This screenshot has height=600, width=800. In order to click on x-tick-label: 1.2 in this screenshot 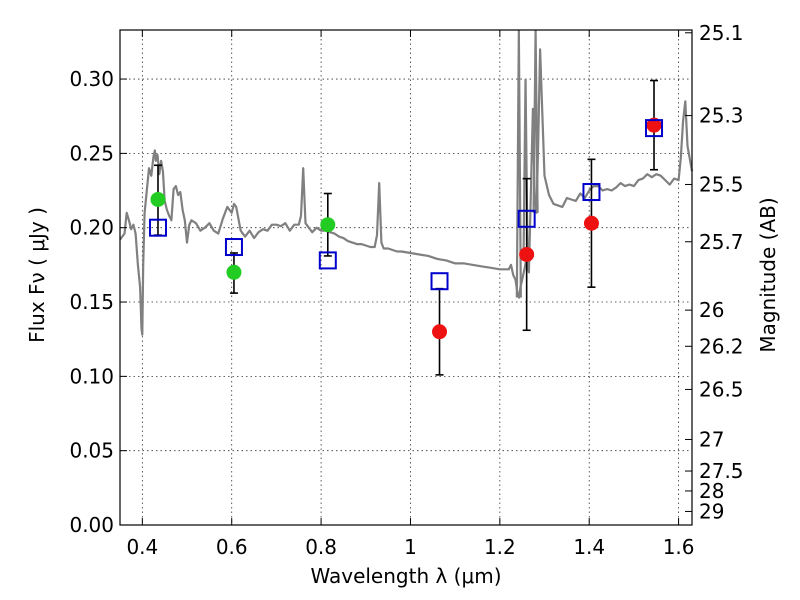, I will do `click(500, 547)`.